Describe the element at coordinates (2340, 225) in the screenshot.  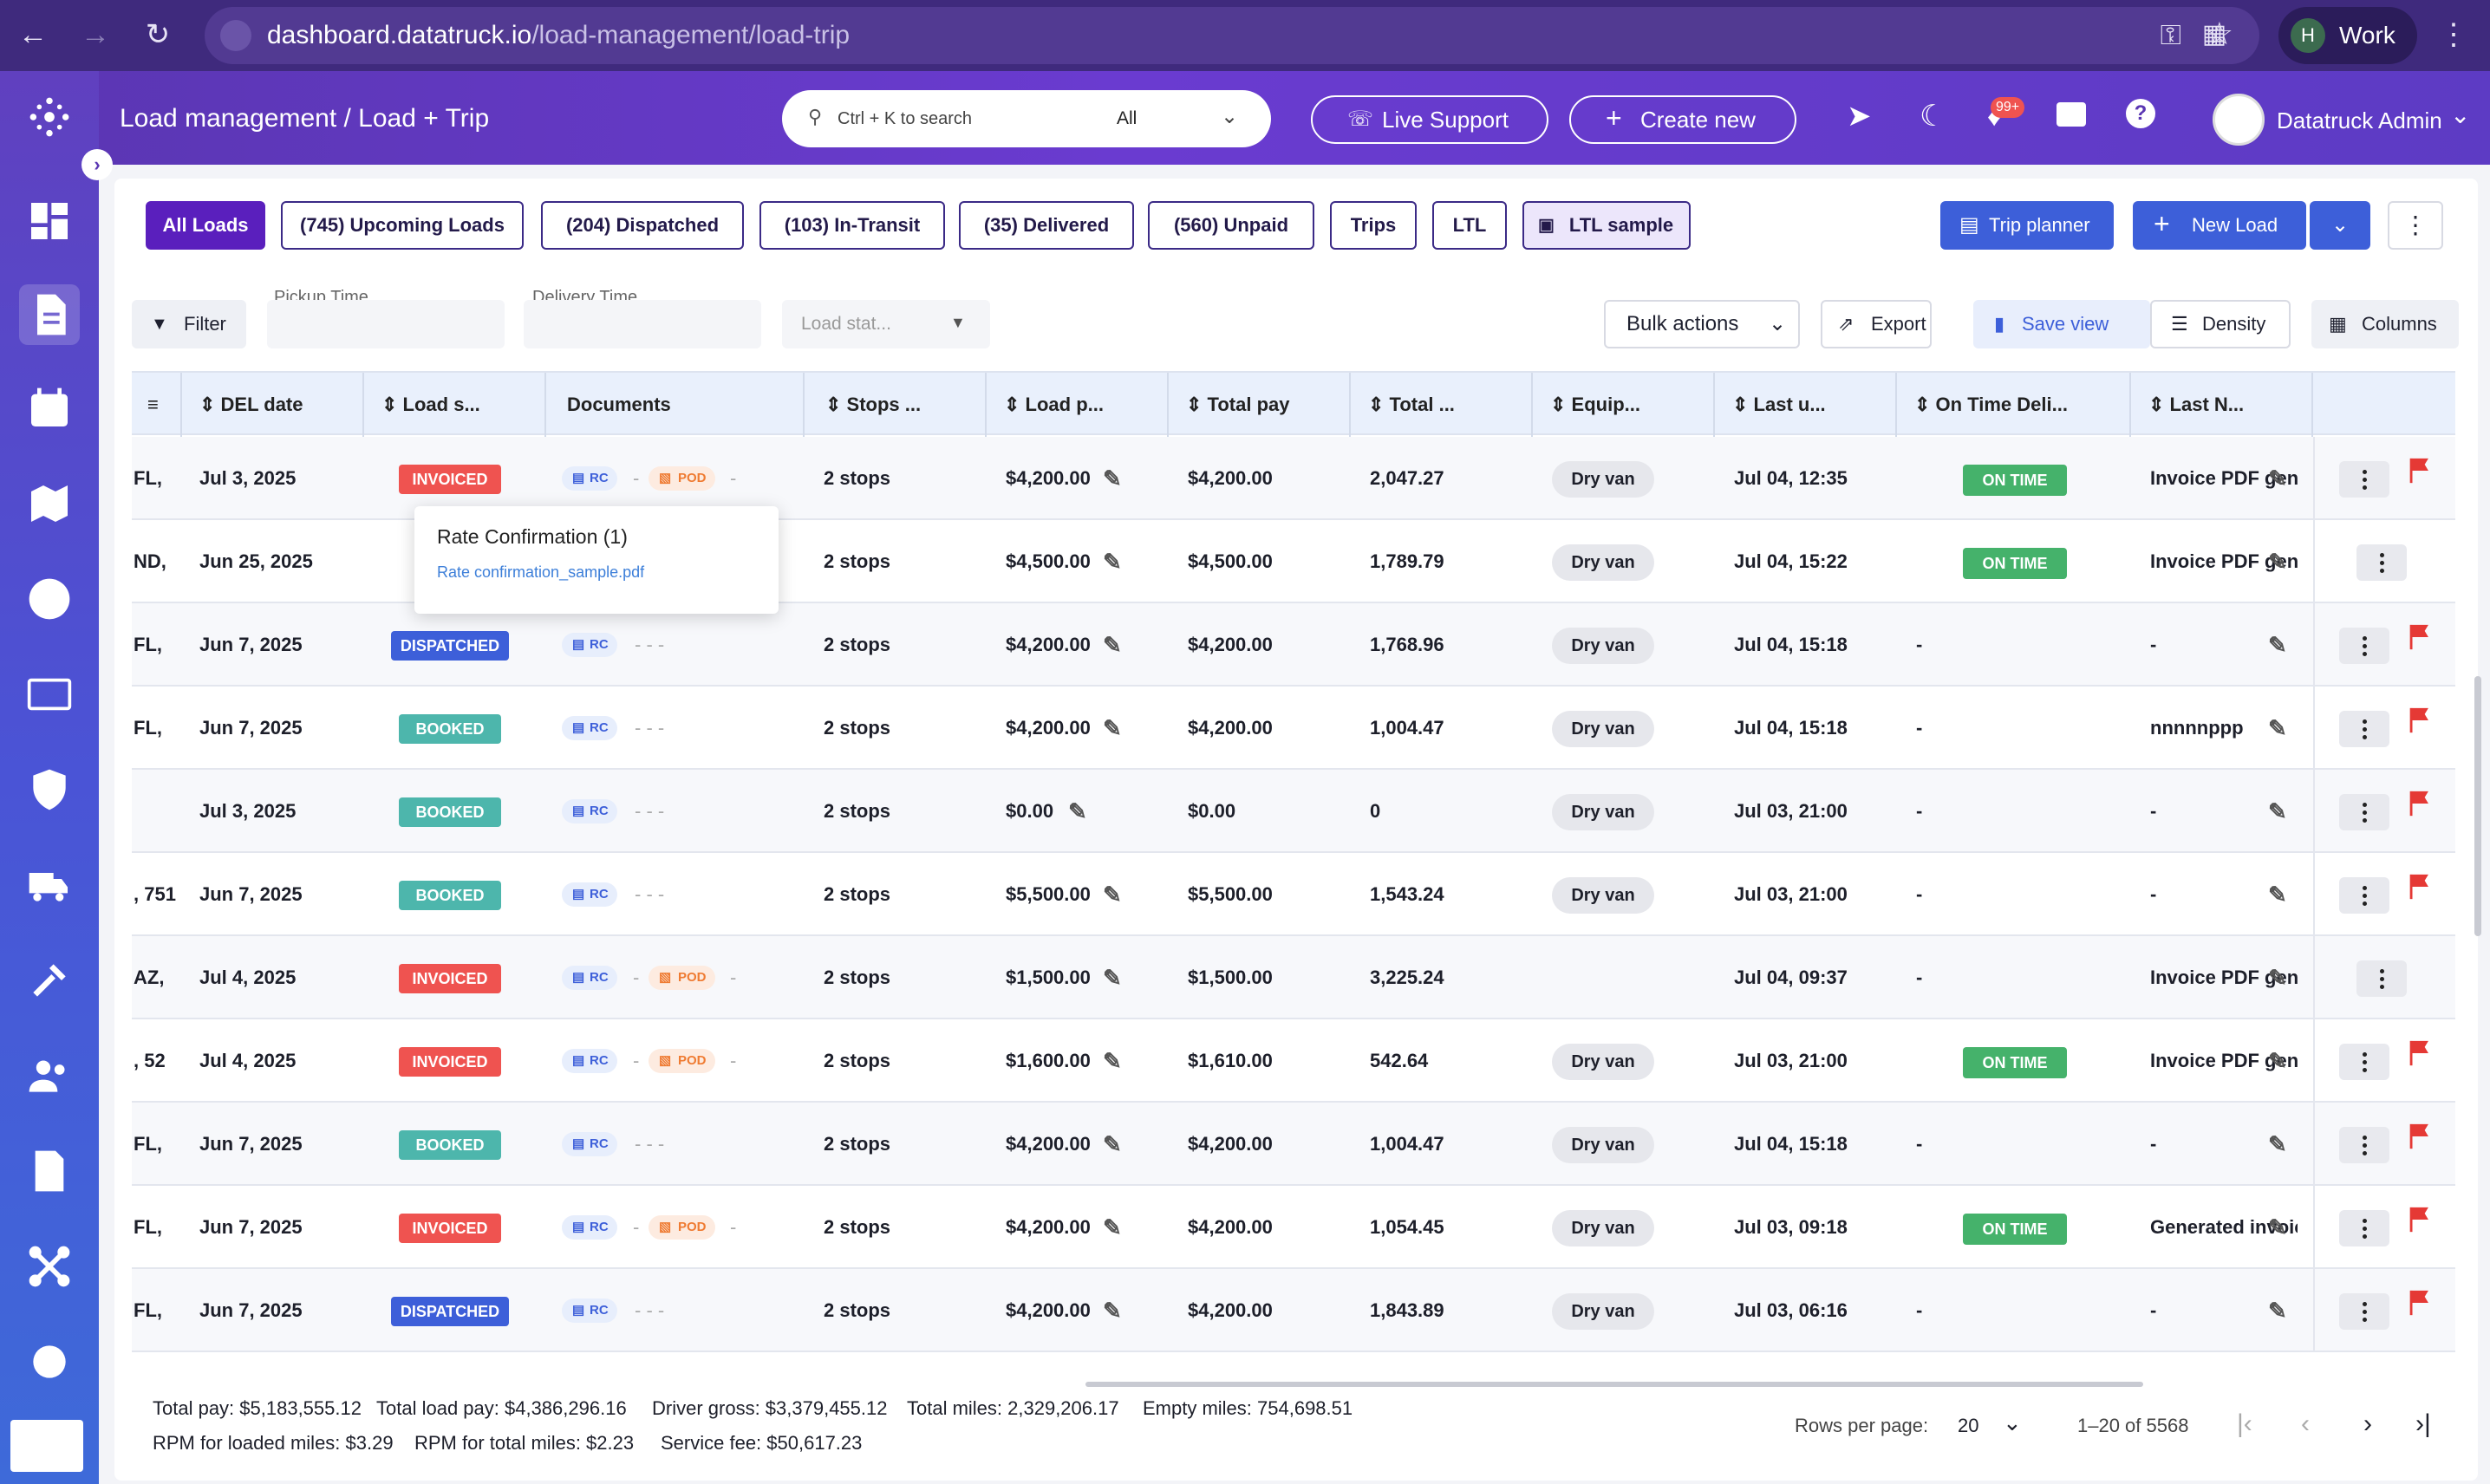
I see `new-load-options-chevron-icon: ⌄` at that location.